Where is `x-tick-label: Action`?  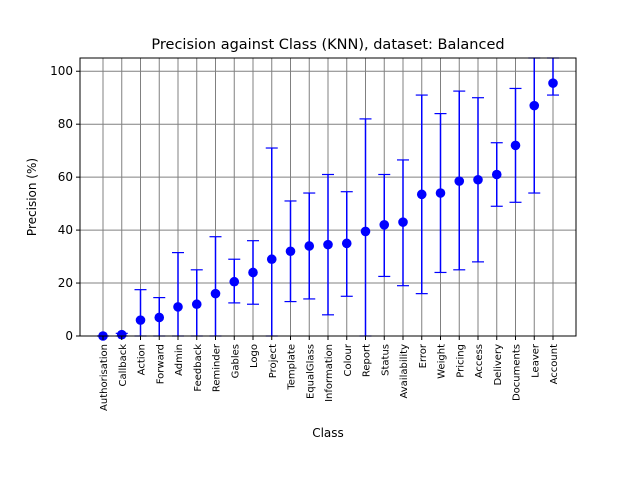 x-tick-label: Action is located at coordinates (142, 359).